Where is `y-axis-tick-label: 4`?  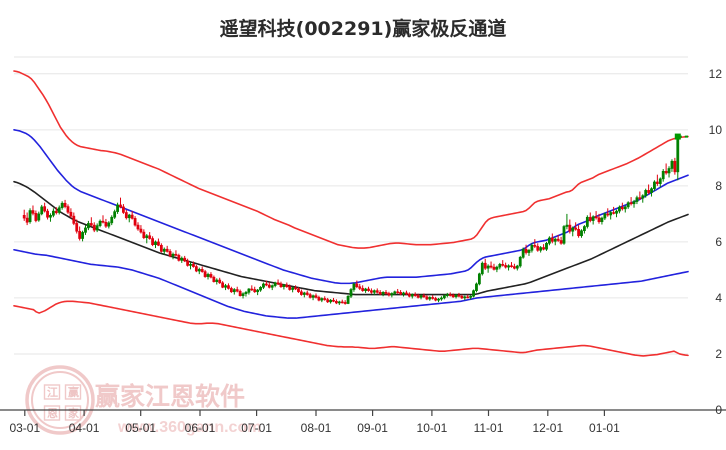
y-axis-tick-label: 4 is located at coordinates (718, 298).